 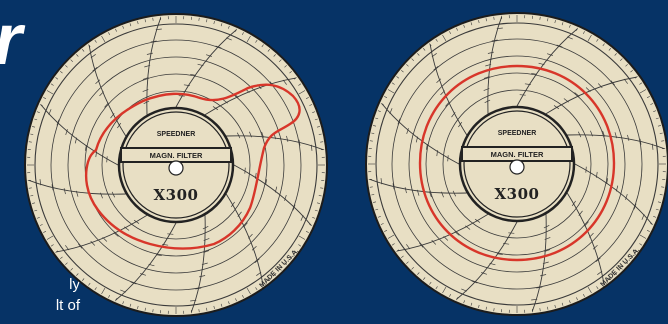 I want to click on right-hub-inner, so click(x=517, y=164).